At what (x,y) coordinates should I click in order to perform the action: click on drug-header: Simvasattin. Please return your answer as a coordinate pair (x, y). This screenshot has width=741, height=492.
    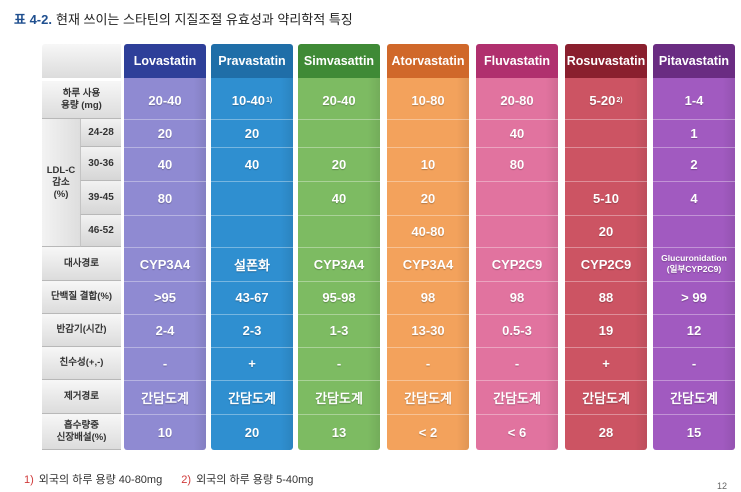
    Looking at the image, I should click on (339, 61).